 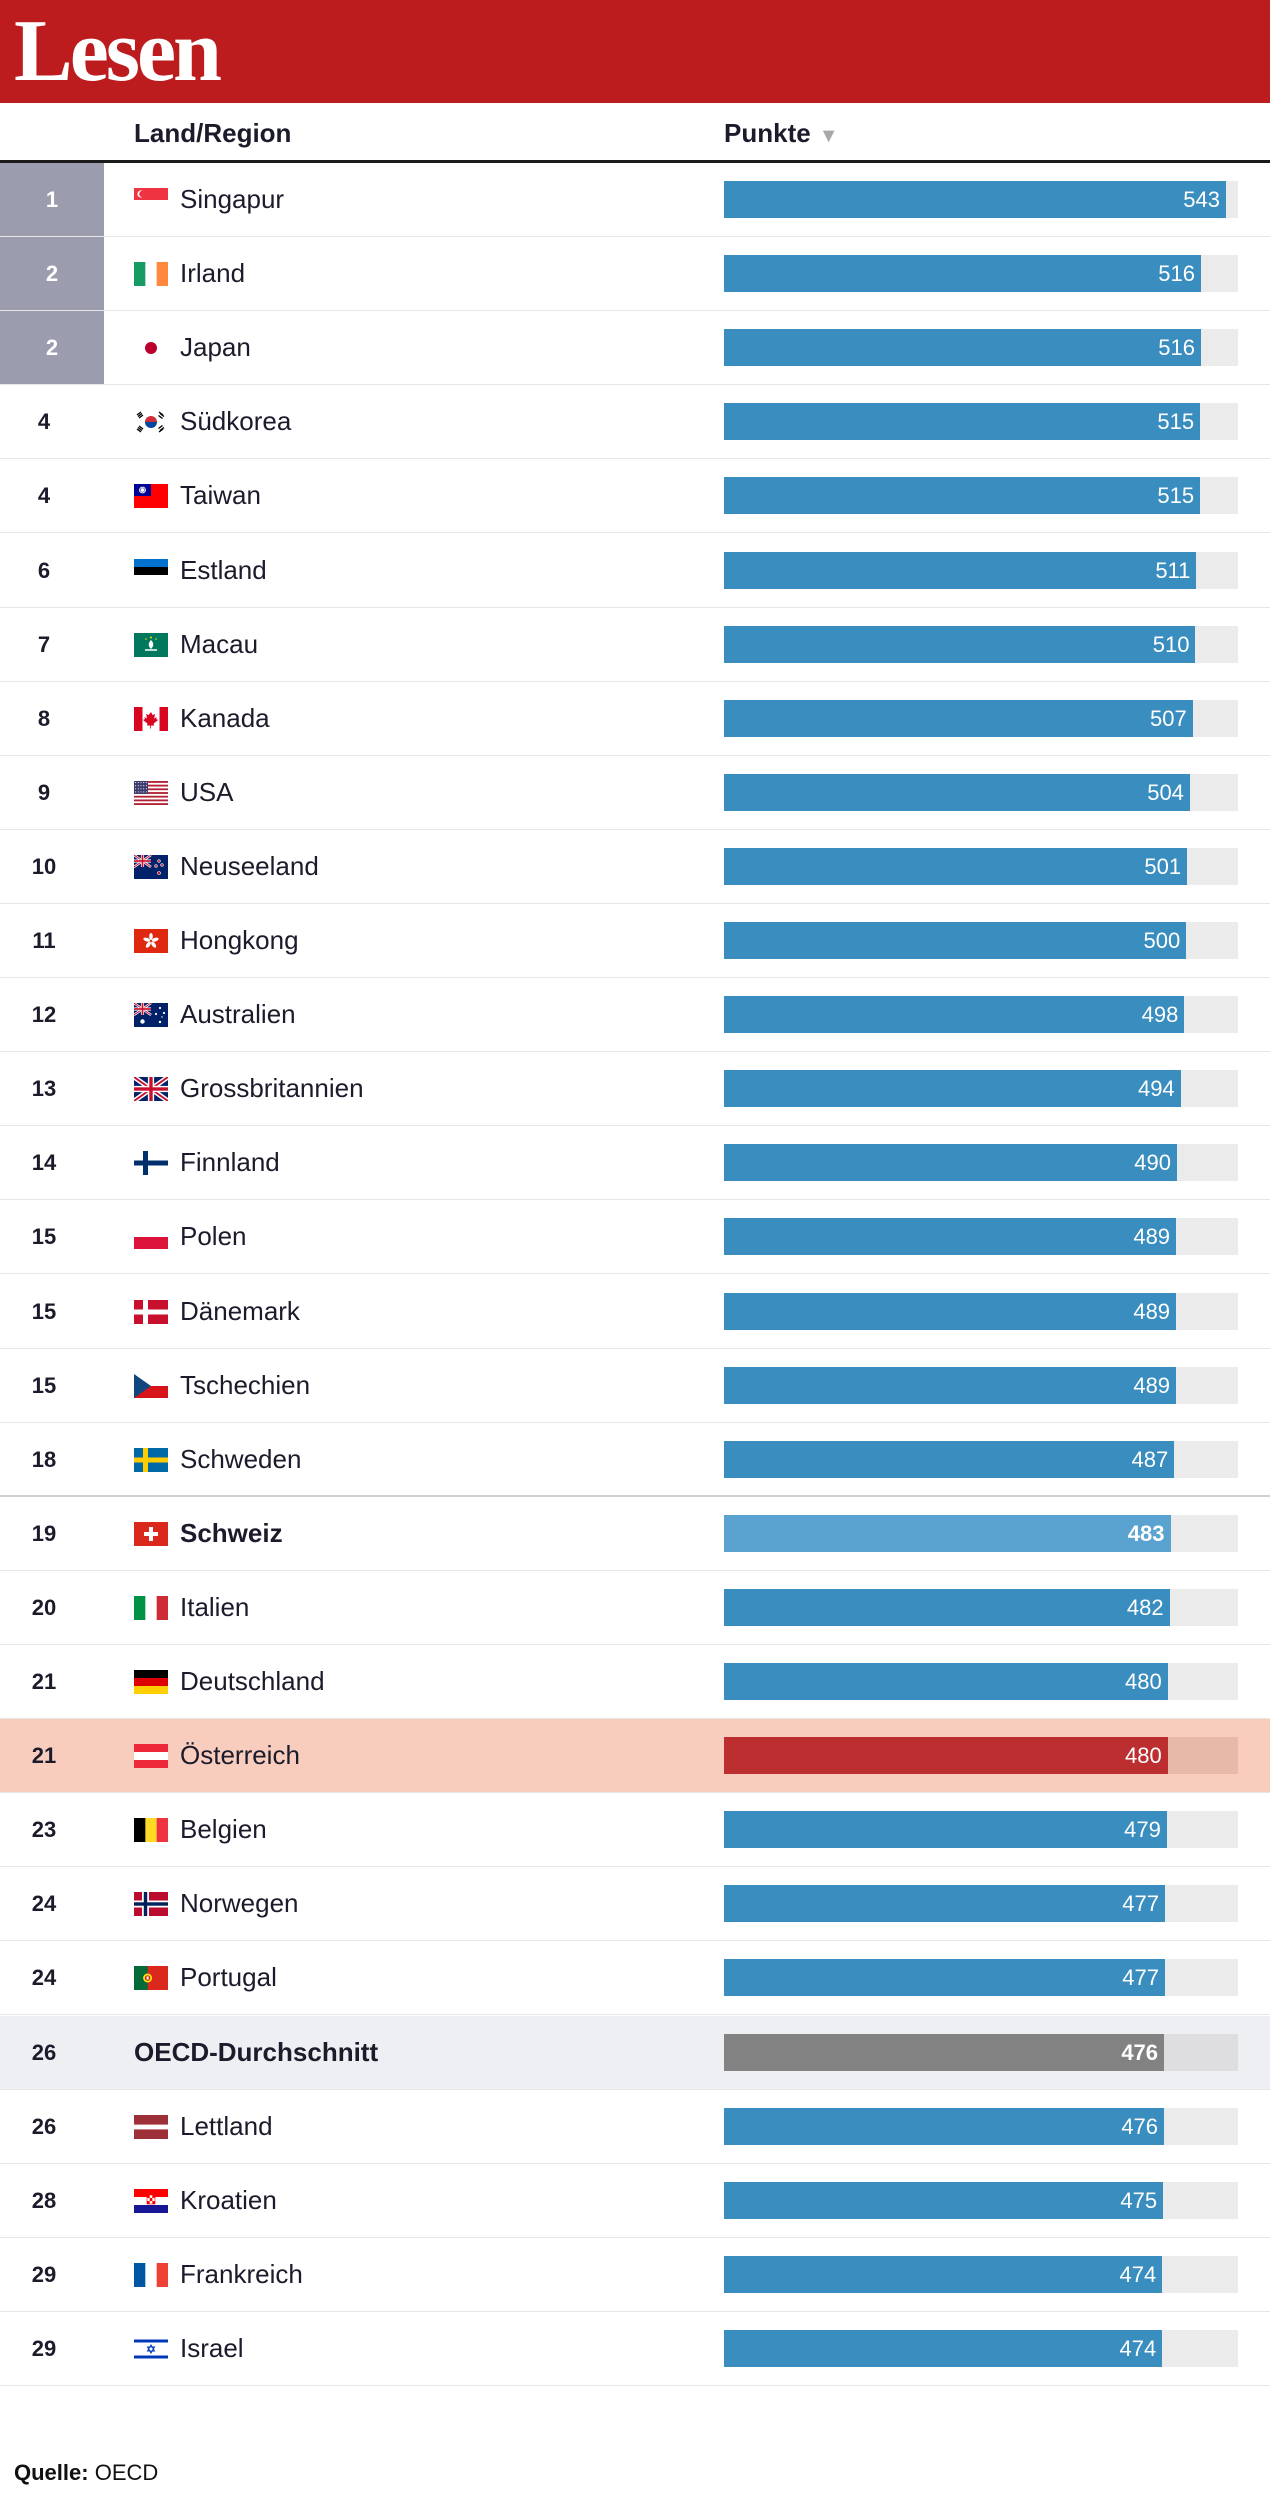 I want to click on bar-kanada, so click(x=958, y=718).